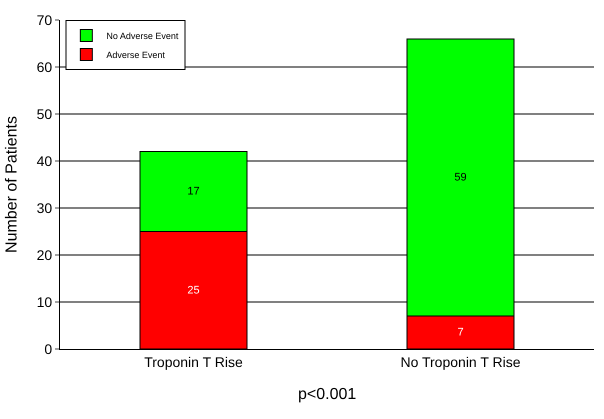  I want to click on text: p<0.001, so click(327, 394).